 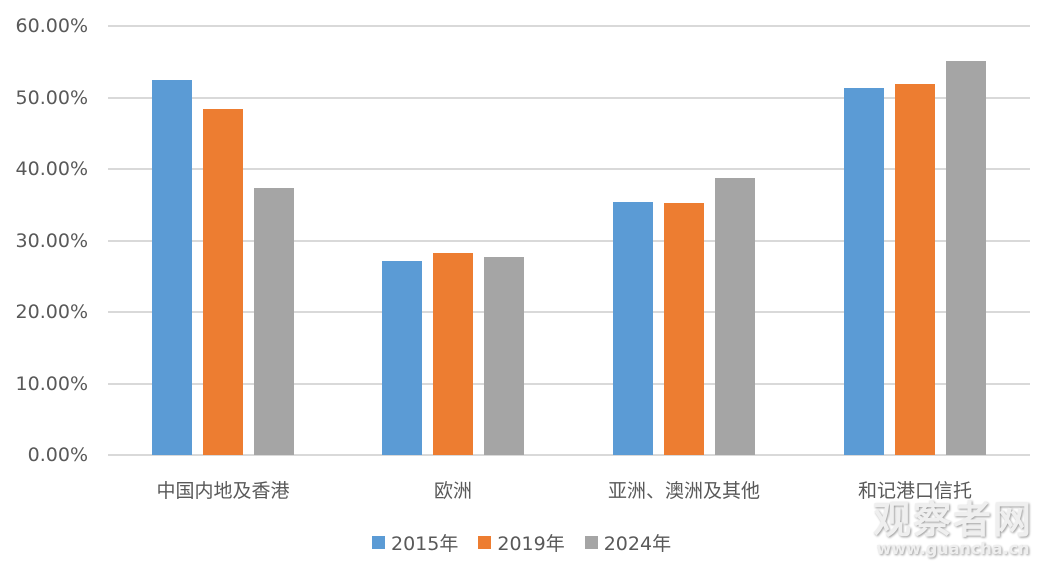 What do you see at coordinates (223, 491) in the screenshot?
I see `x-category-label: 中国内地及香港` at bounding box center [223, 491].